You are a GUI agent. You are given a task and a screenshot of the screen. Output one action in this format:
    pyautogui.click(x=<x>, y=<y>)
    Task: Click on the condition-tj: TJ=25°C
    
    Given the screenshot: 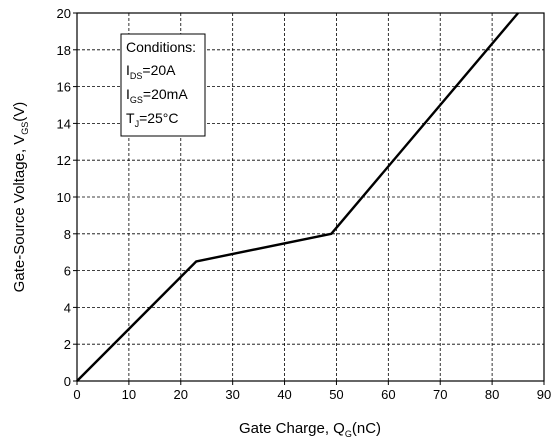 What is the action you would take?
    pyautogui.click(x=152, y=119)
    